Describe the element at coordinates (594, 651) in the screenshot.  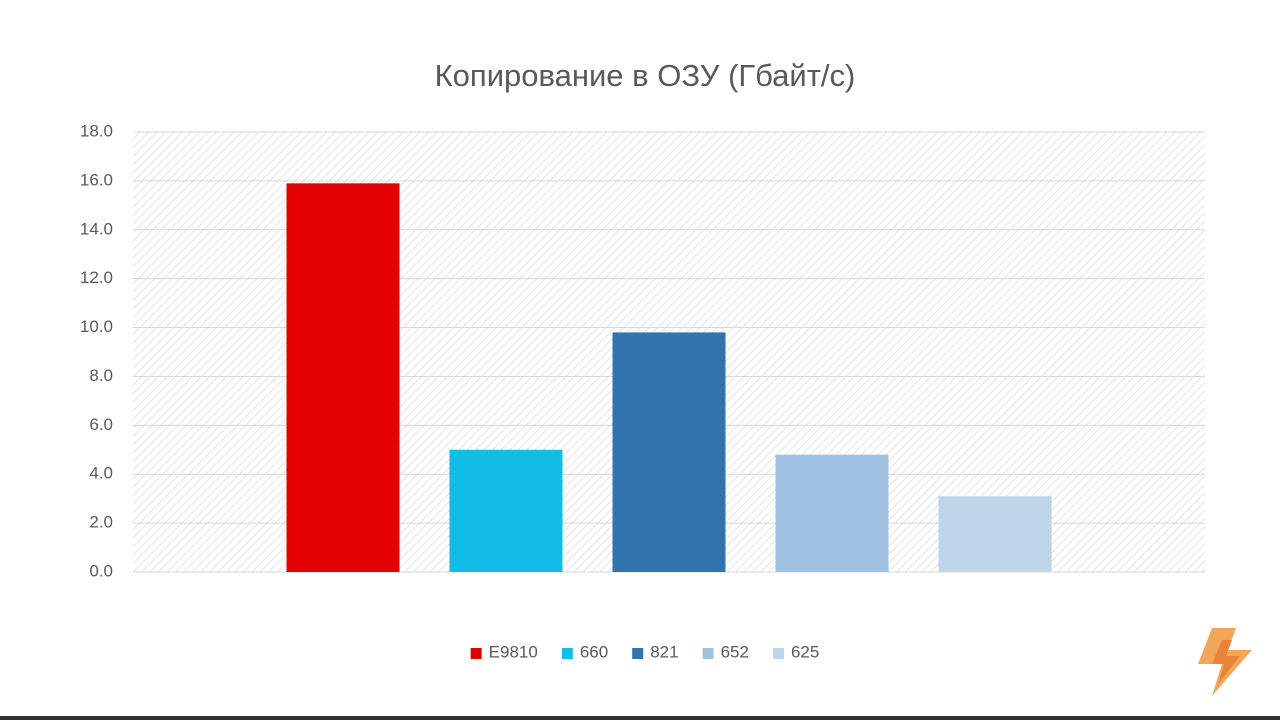
I see `legend-label: 660` at that location.